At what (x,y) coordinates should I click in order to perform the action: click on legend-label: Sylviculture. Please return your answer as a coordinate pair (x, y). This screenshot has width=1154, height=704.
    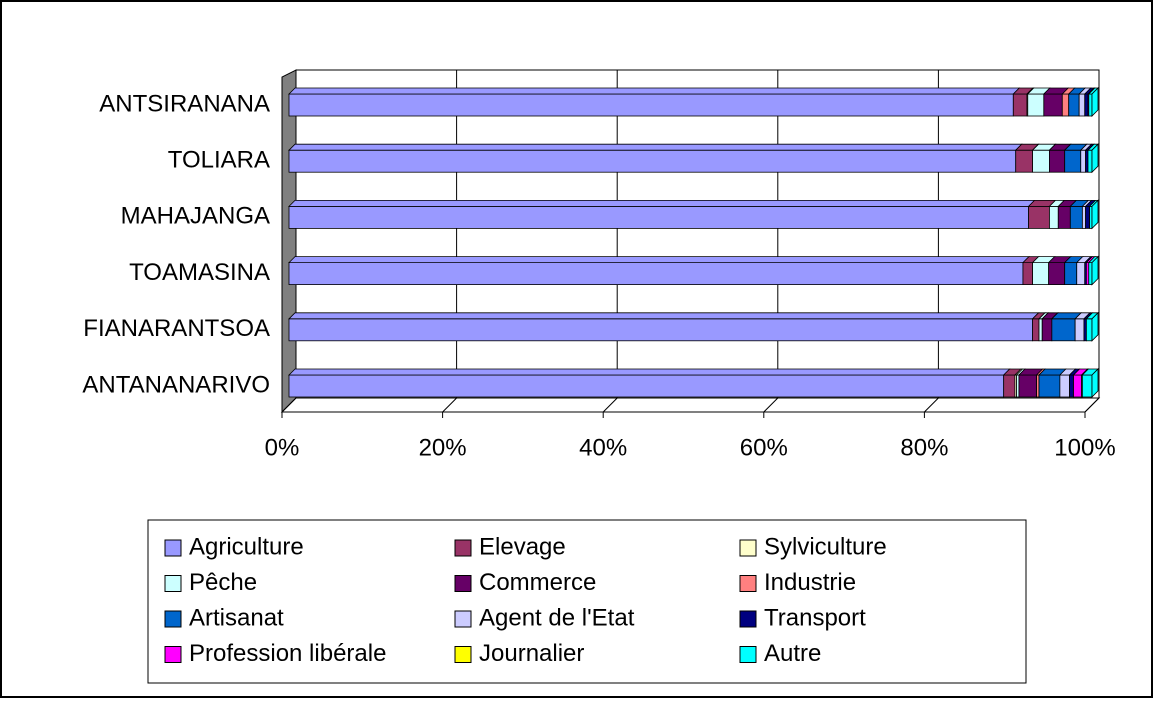
    Looking at the image, I should click on (825, 546).